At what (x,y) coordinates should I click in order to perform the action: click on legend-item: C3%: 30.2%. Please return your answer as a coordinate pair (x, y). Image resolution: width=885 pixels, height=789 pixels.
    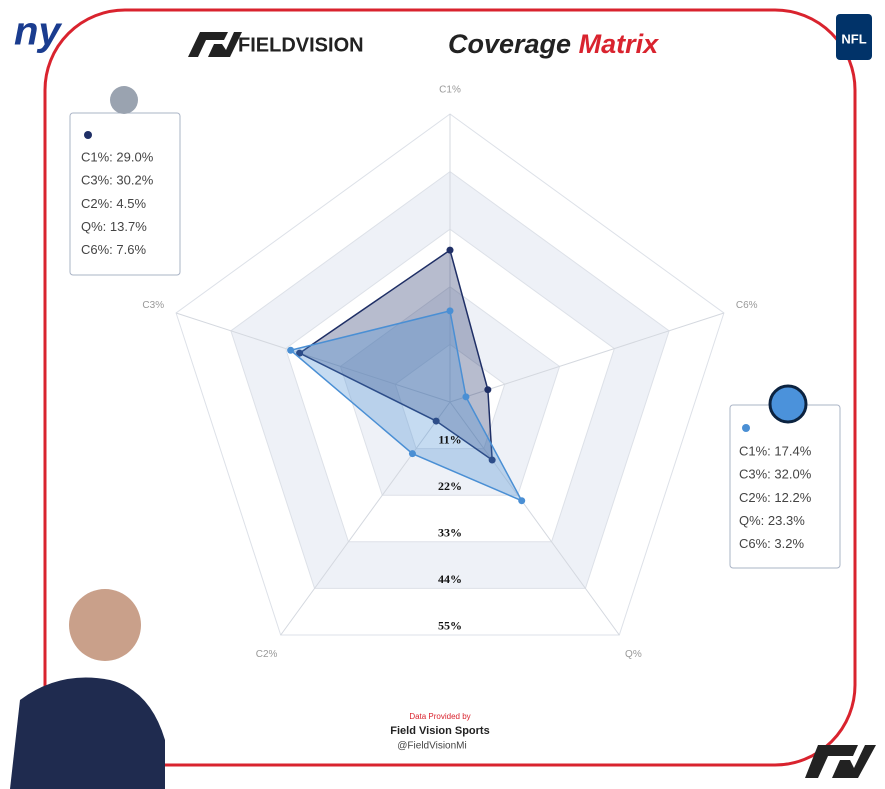
    Looking at the image, I should click on (117, 180).